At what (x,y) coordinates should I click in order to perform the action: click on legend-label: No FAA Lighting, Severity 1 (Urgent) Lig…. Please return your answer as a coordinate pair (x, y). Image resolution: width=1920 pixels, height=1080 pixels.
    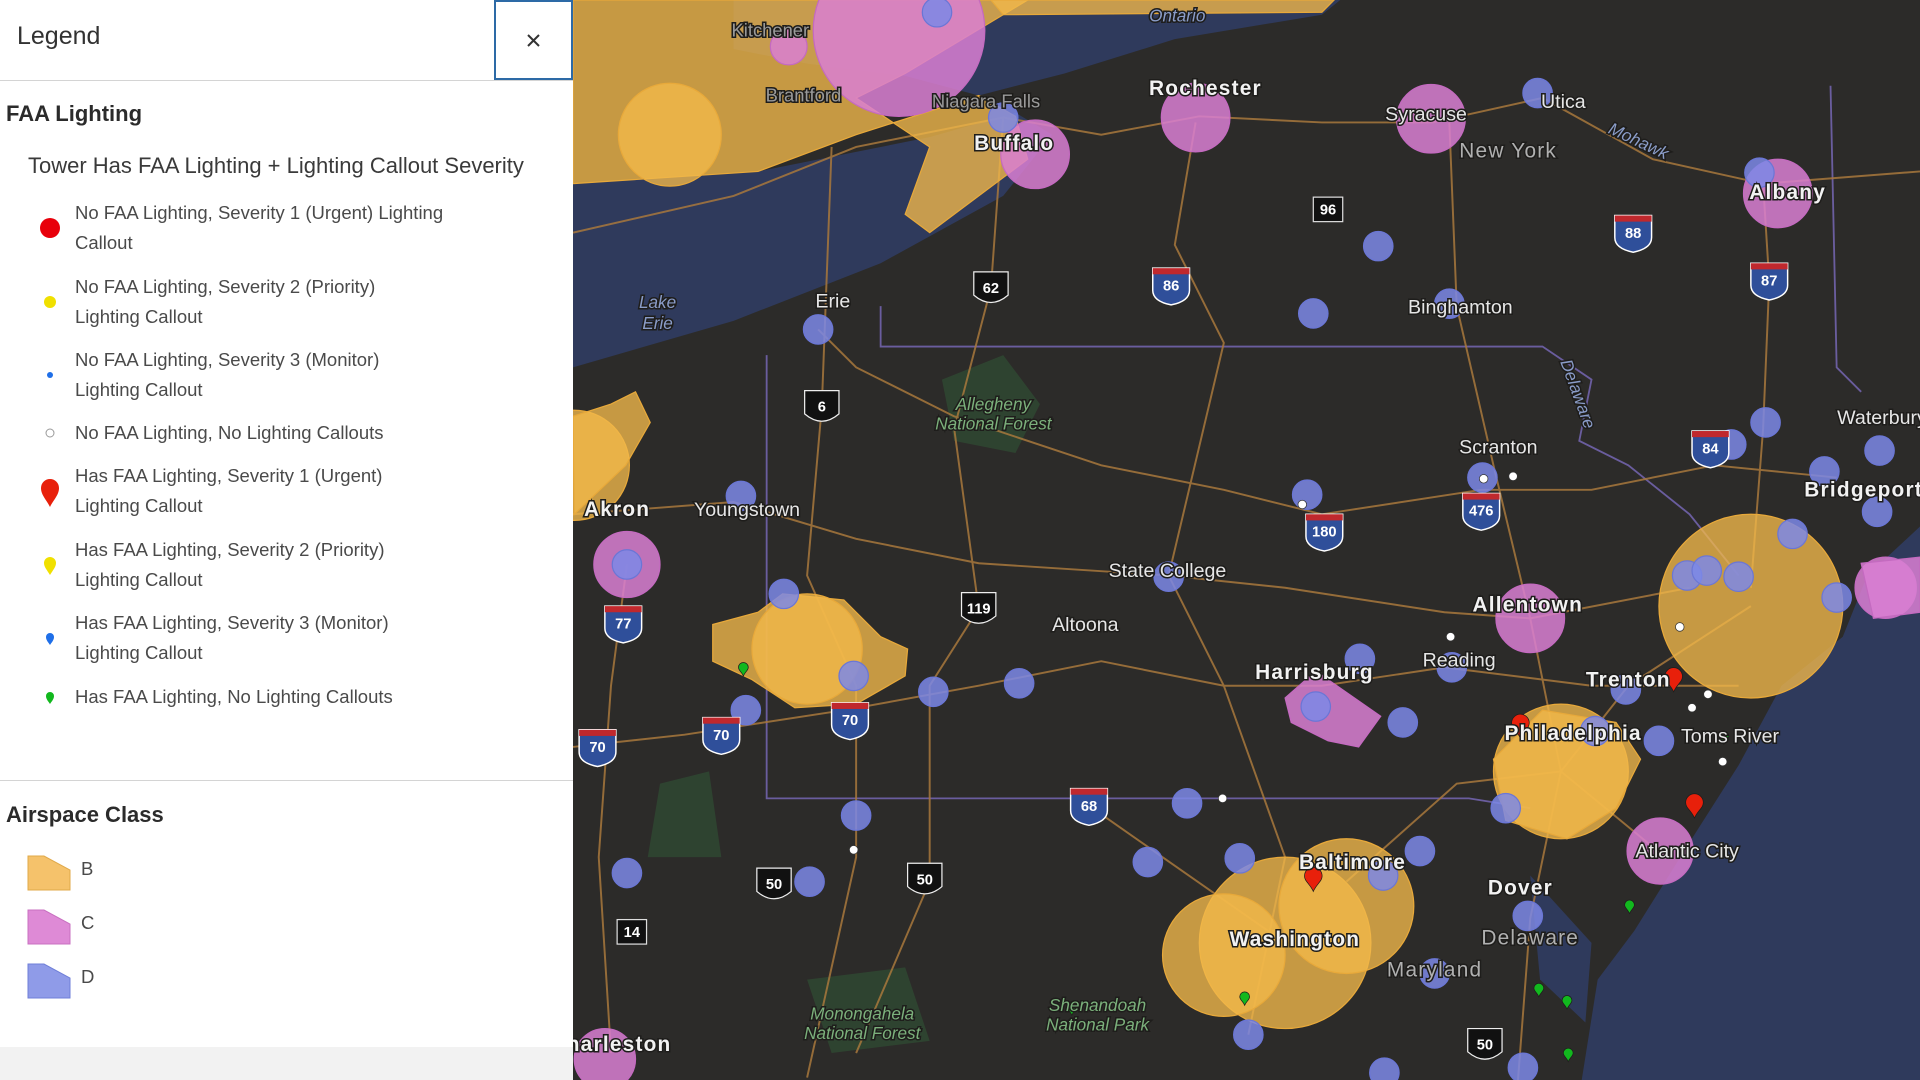
    Looking at the image, I should click on (259, 227).